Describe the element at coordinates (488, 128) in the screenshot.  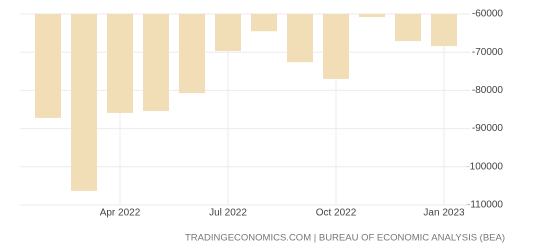
I see `y-tick-label: -90000` at that location.